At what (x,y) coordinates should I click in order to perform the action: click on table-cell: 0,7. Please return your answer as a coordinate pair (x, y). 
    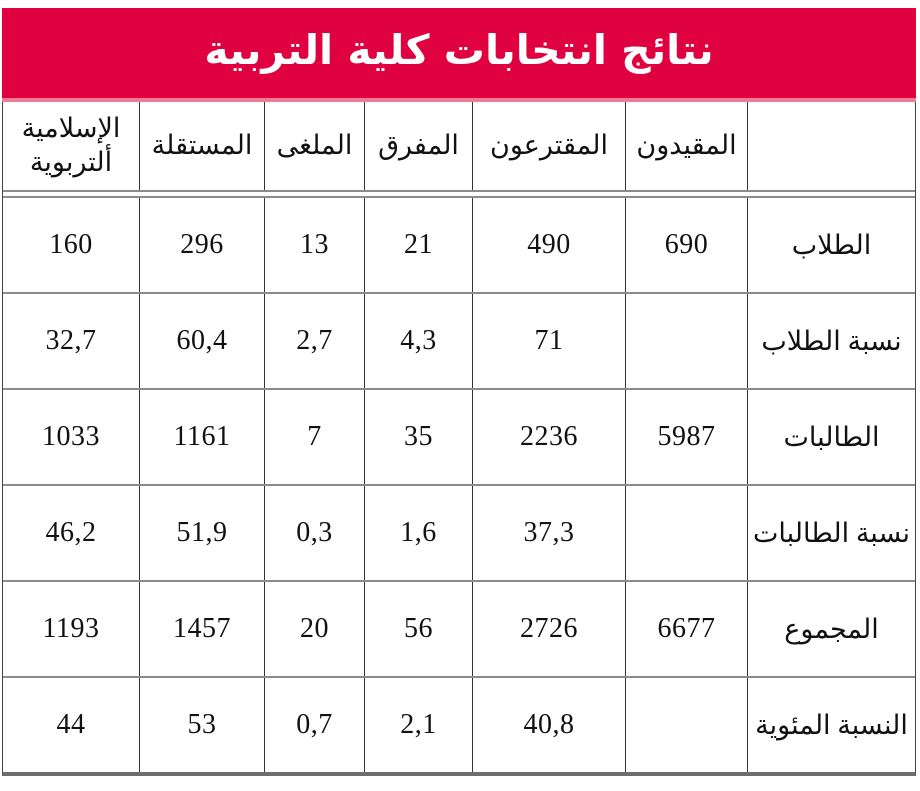
    Looking at the image, I should click on (315, 725).